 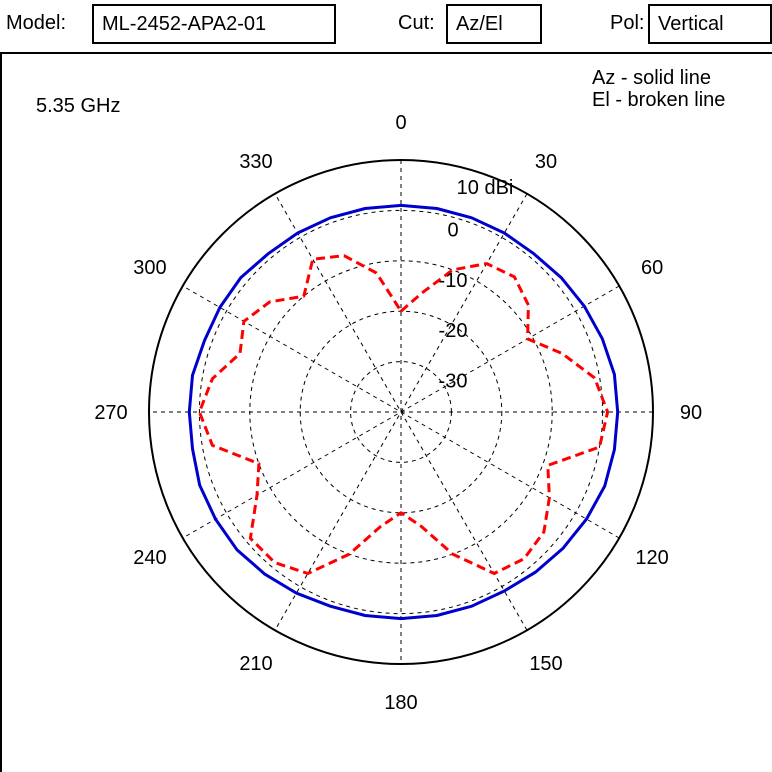 I want to click on radial-tick-label: -10, so click(x=453, y=281).